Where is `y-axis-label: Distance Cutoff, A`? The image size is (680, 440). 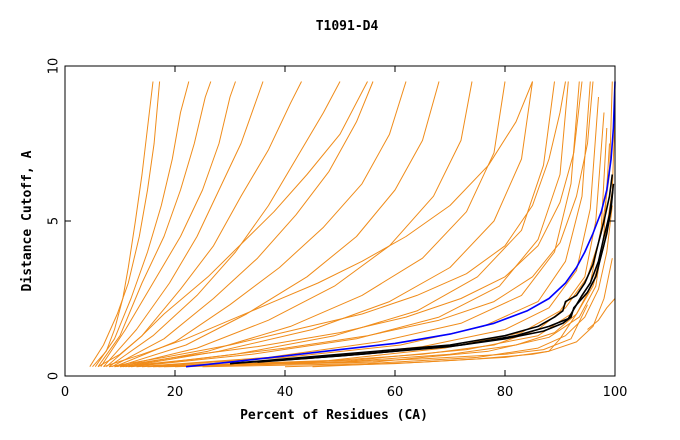
y-axis-label: Distance Cutoff, A is located at coordinates (27, 220).